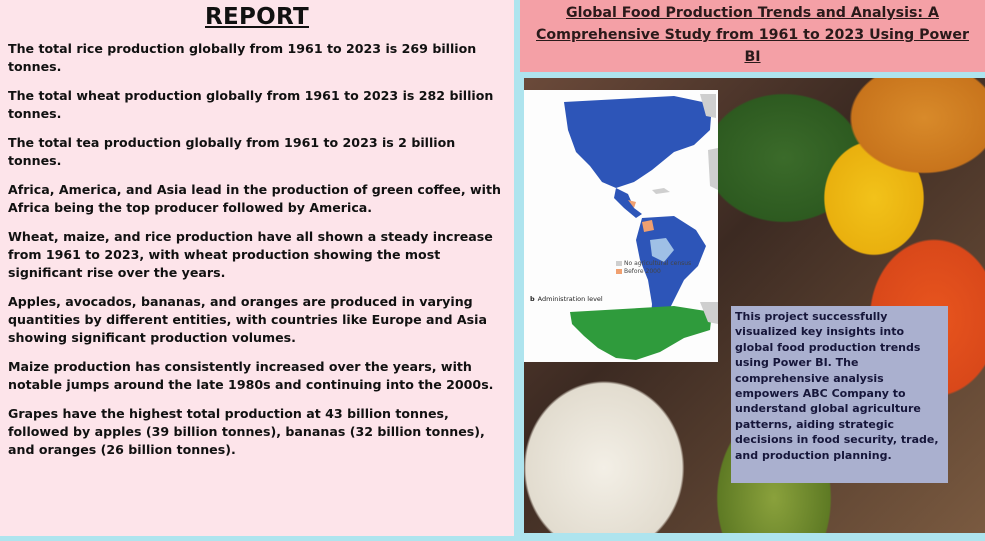 This screenshot has height=541, width=985. I want to click on administration-level-map, so click(644, 331).